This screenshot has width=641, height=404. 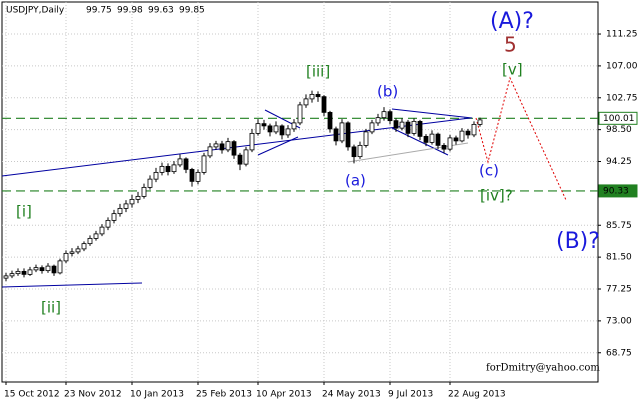 What do you see at coordinates (351, 395) in the screenshot?
I see `x-tick-label: 24 May 2013` at bounding box center [351, 395].